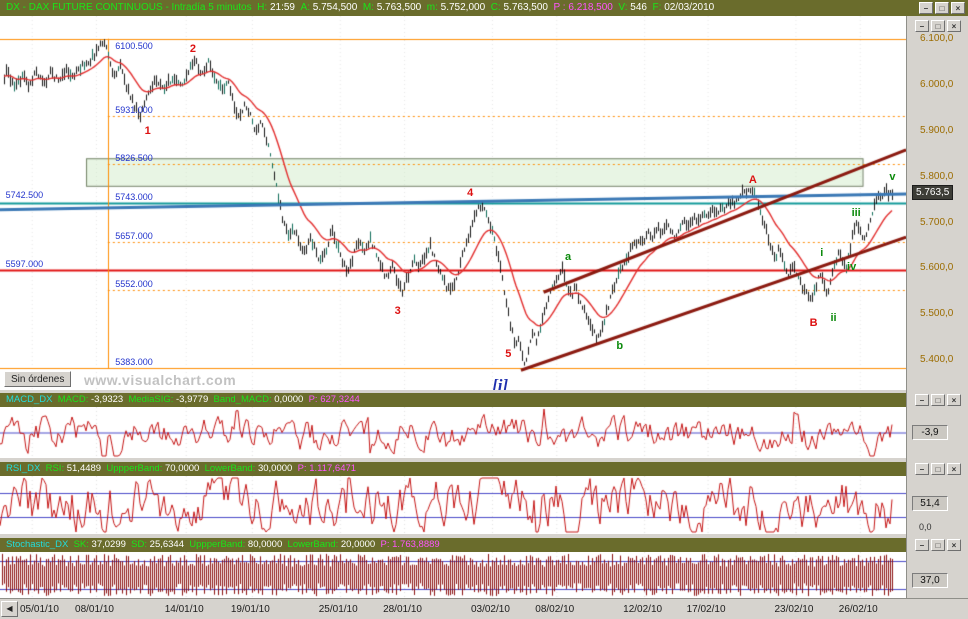 This screenshot has width=968, height=619. Describe the element at coordinates (74, 399) in the screenshot. I see `title-text-segment: MACD:` at that location.